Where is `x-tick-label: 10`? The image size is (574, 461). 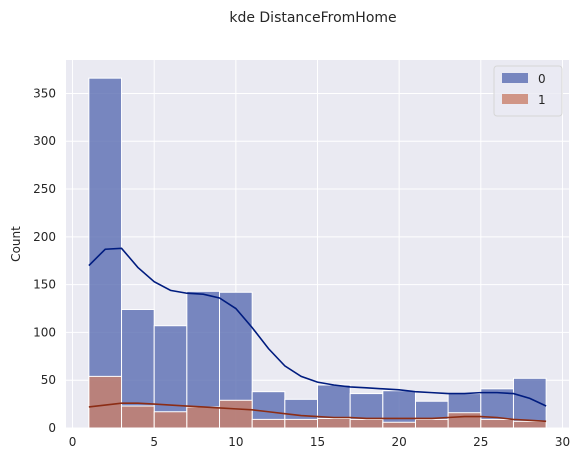
x-tick-label: 10 is located at coordinates (235, 442).